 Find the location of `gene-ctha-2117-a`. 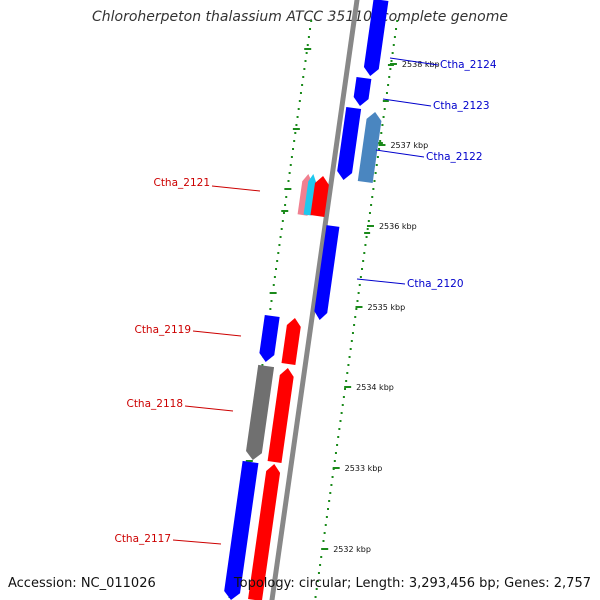

gene-ctha-2117-a is located at coordinates (241, 530).